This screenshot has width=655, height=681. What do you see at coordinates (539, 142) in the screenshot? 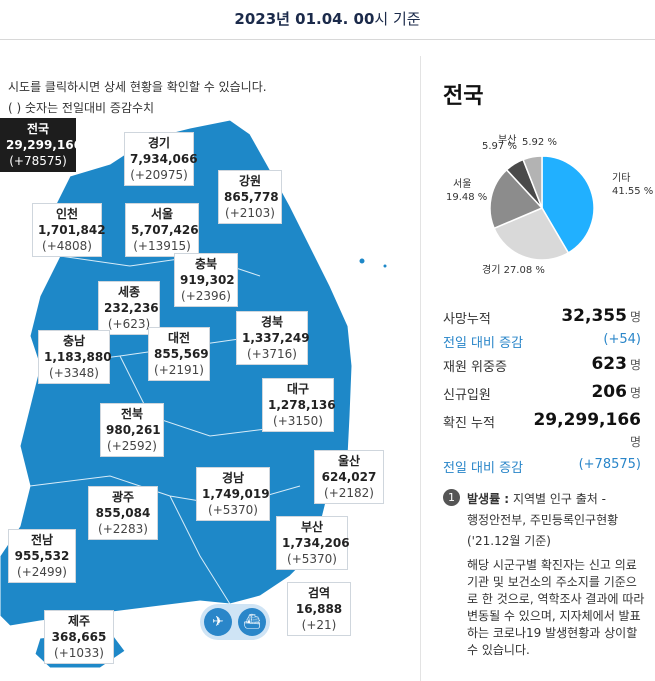
I see `pie-label-busan-pct: 5.92 %` at bounding box center [539, 142].